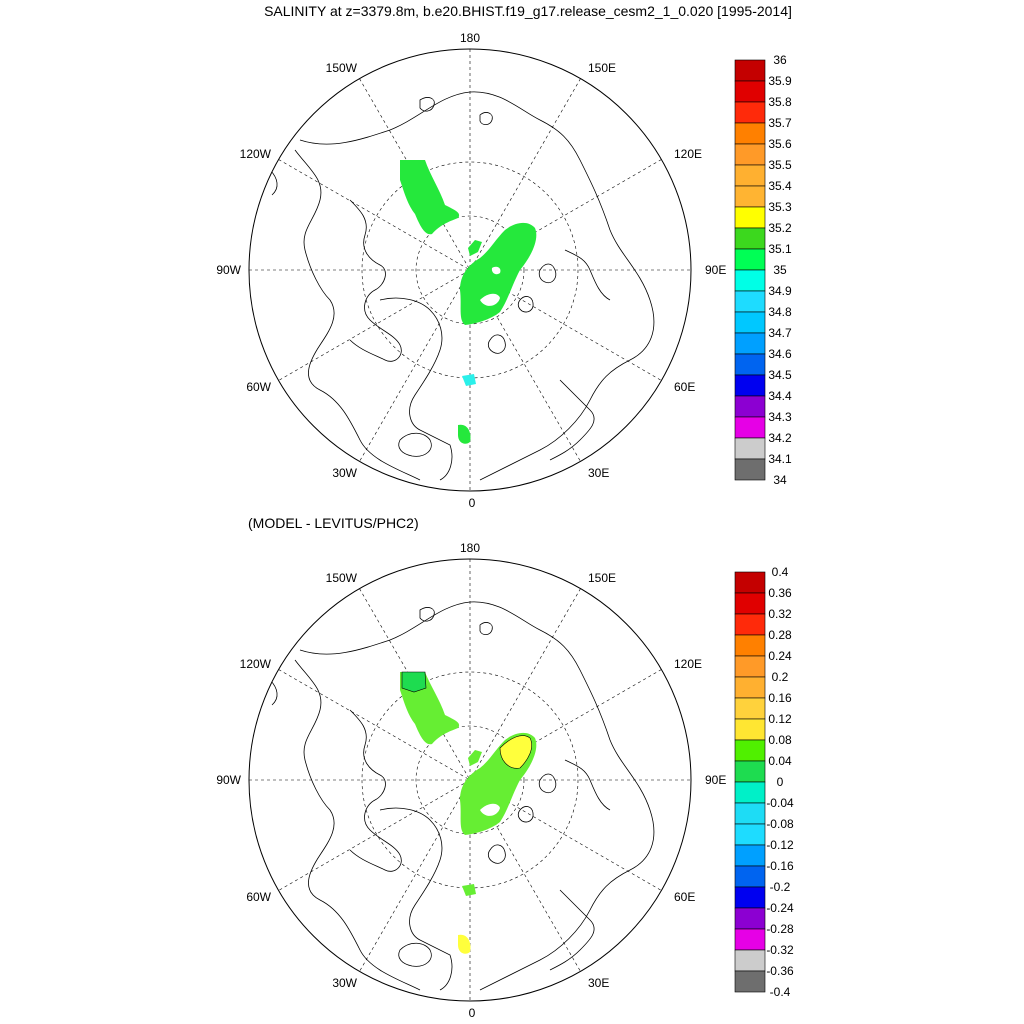 This screenshot has width=1024, height=1024. I want to click on salinity-colorbar-tick-label: 36, so click(780, 60).